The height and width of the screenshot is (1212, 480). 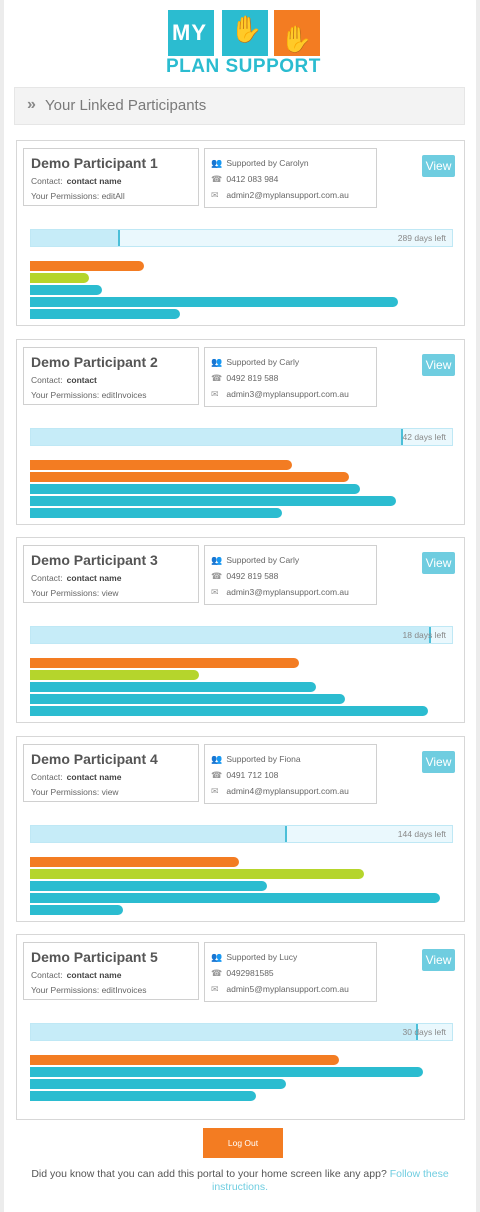 I want to click on email-row: ✉ admin3@myplansupport.com.au, so click(x=280, y=592).